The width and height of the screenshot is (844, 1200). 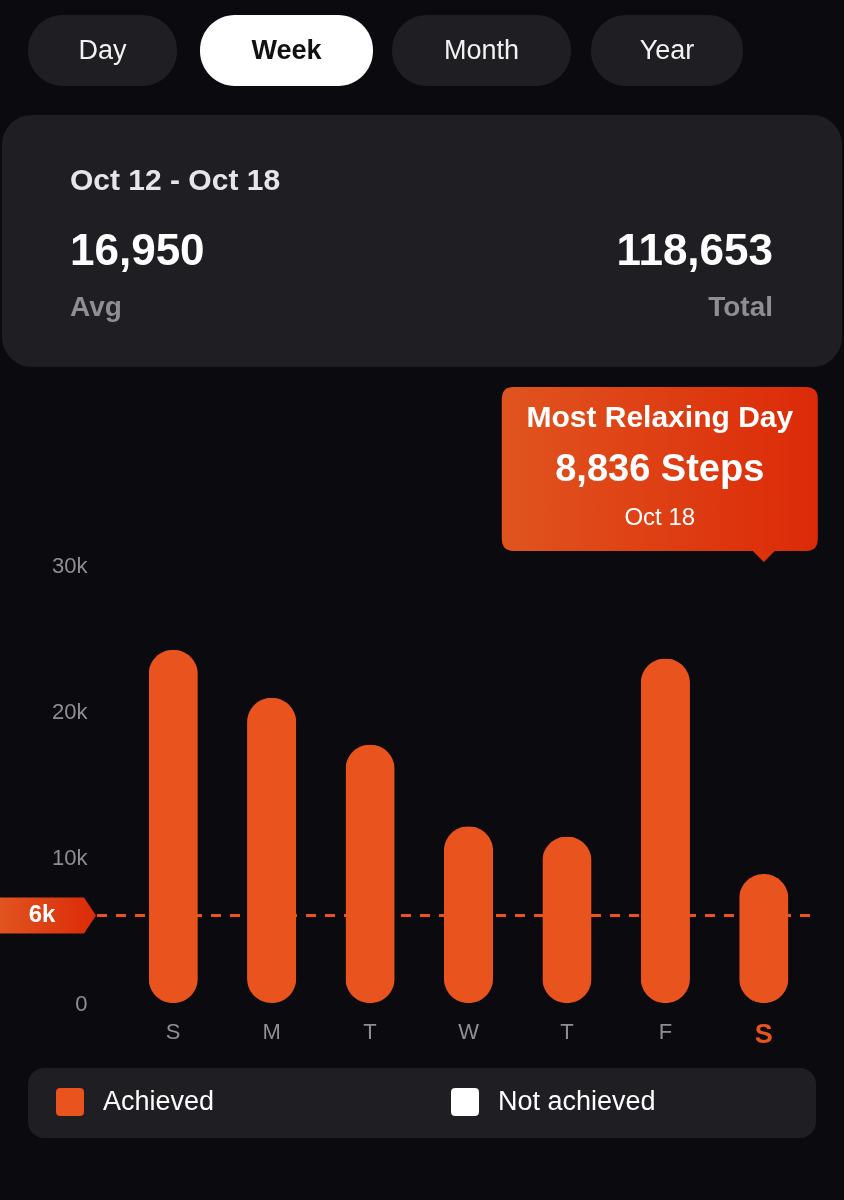 What do you see at coordinates (271, 1031) in the screenshot?
I see `x-tick-label: M` at bounding box center [271, 1031].